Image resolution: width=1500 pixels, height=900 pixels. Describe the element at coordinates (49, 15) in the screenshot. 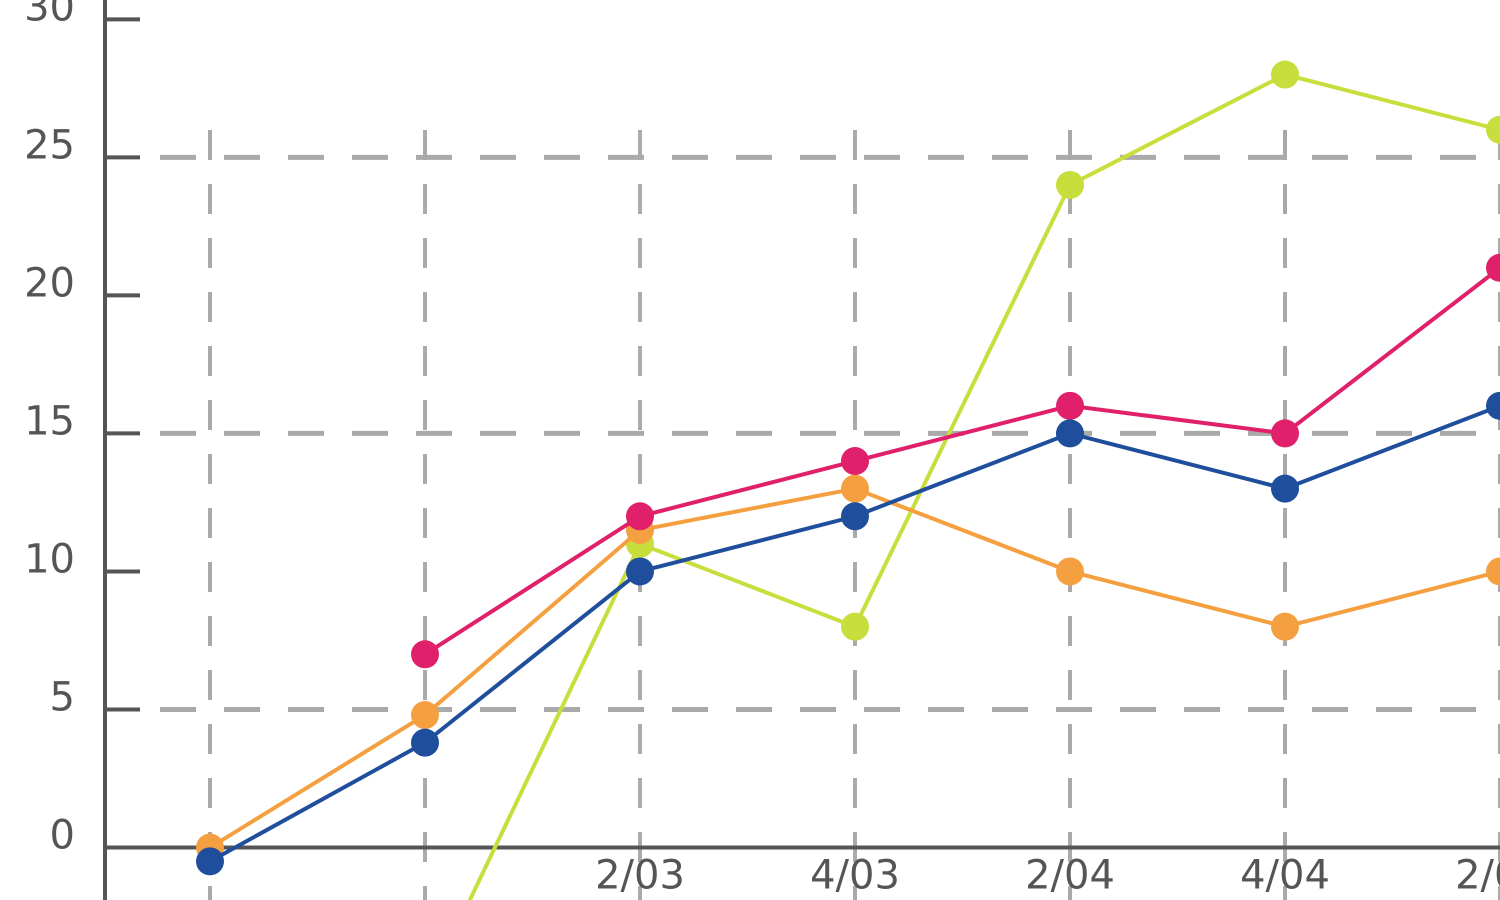

I see `y-tick-label: 30` at that location.